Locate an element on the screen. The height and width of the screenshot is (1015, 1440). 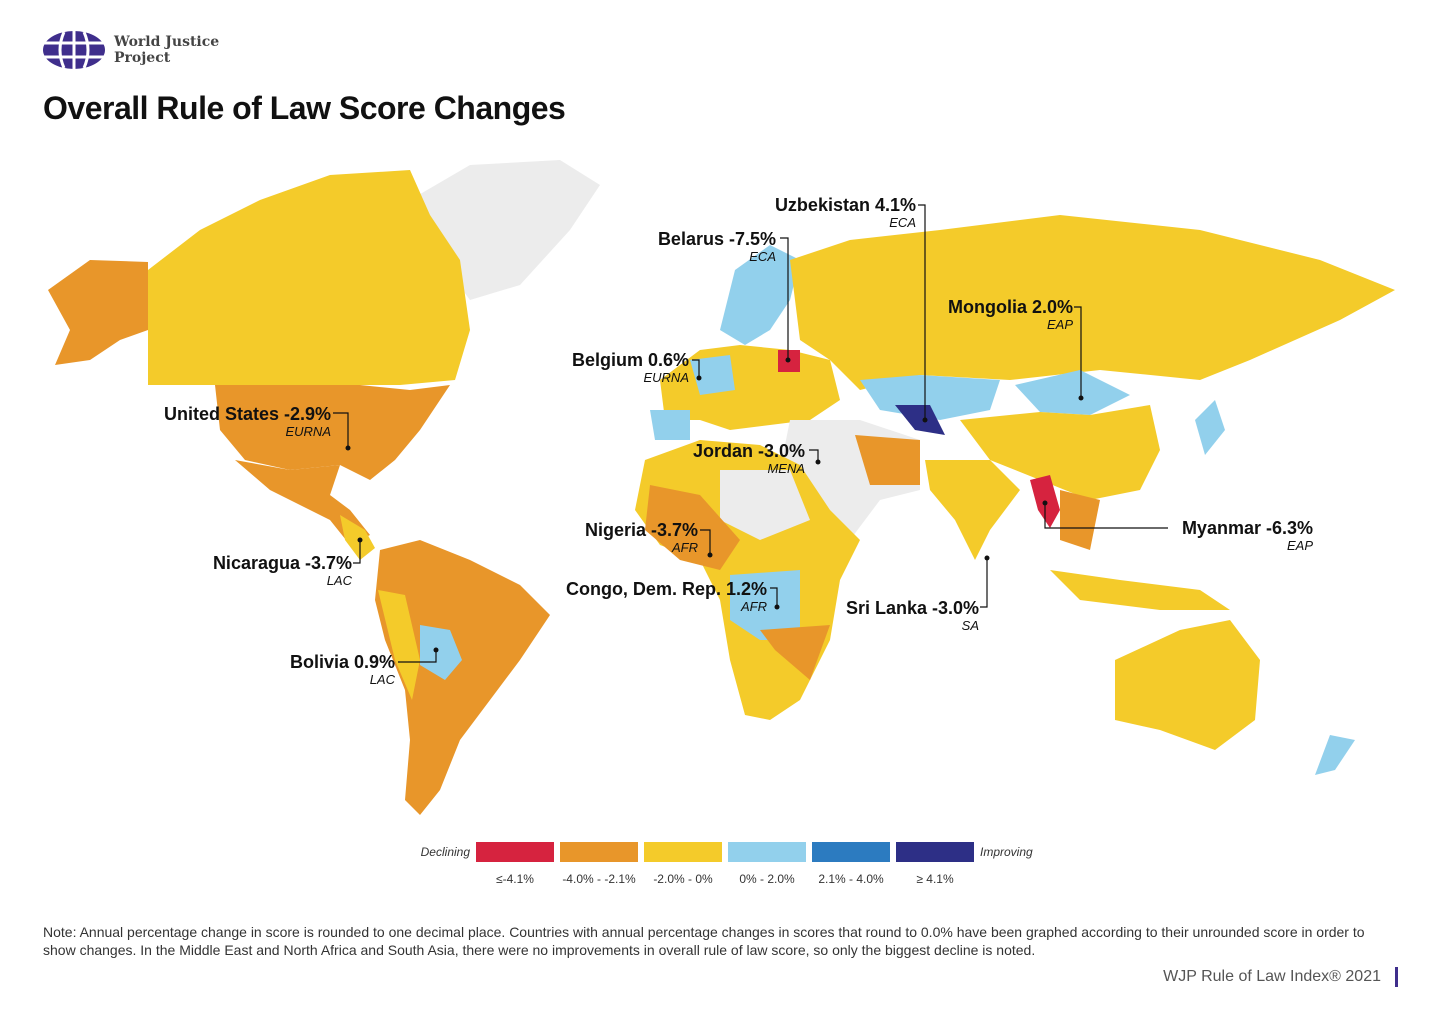
legend-improving-label: Improving is located at coordinates (1006, 852).